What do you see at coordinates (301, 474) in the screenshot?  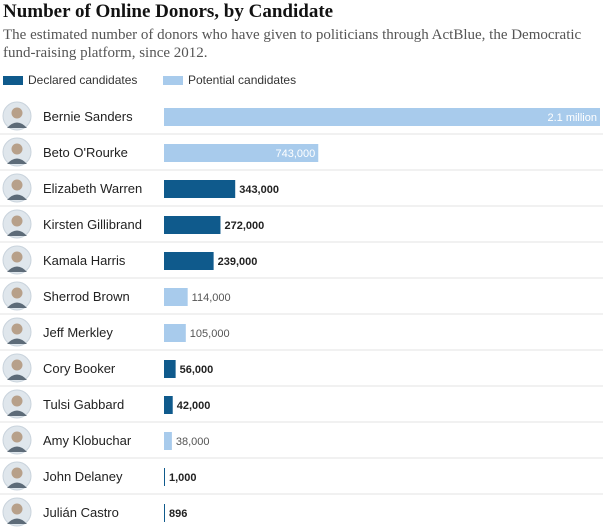 I see `row-john-delaney: John Delaney 1,000` at bounding box center [301, 474].